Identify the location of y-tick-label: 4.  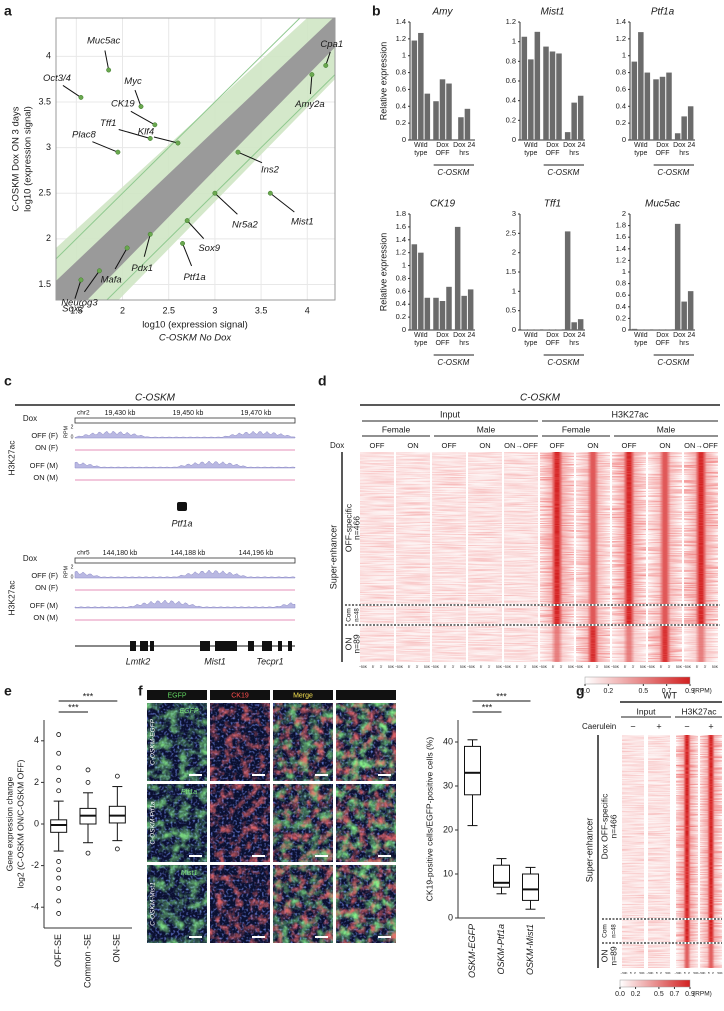
(48, 56).